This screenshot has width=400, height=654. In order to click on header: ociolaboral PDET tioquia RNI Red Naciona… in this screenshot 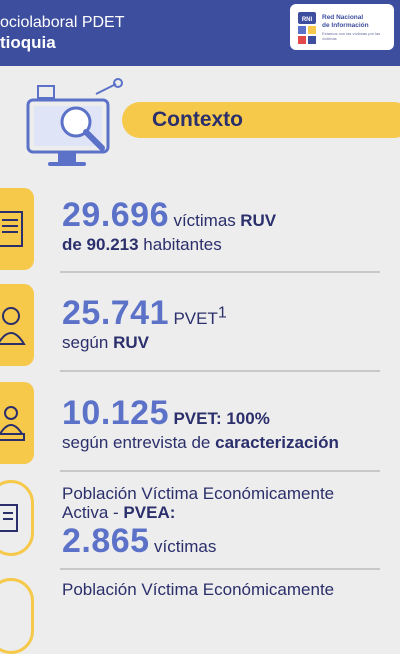, I will do `click(200, 33)`.